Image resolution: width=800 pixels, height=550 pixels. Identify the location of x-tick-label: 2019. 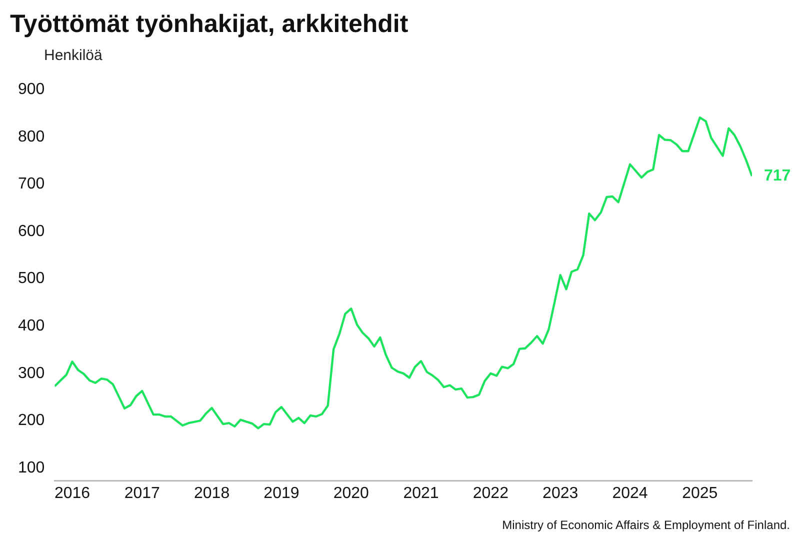
(282, 493).